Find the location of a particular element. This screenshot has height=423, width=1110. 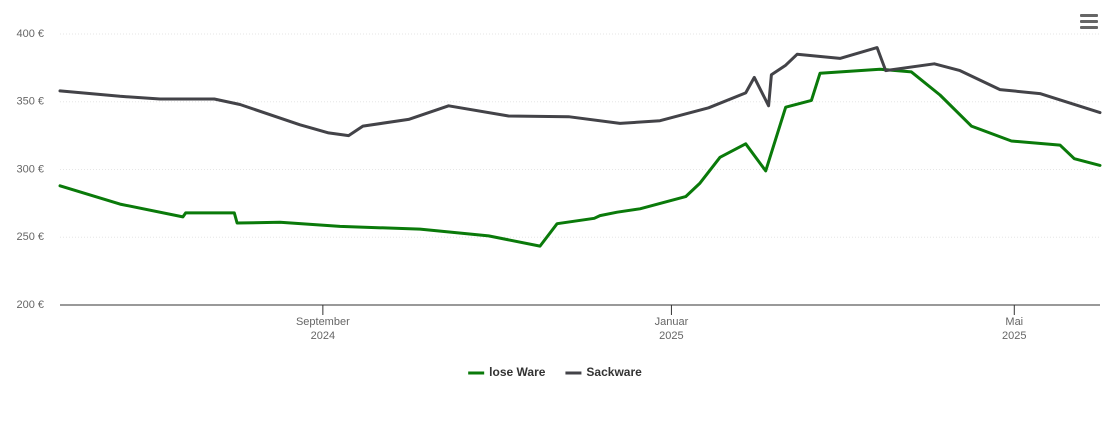

menu-button is located at coordinates (1089, 21).